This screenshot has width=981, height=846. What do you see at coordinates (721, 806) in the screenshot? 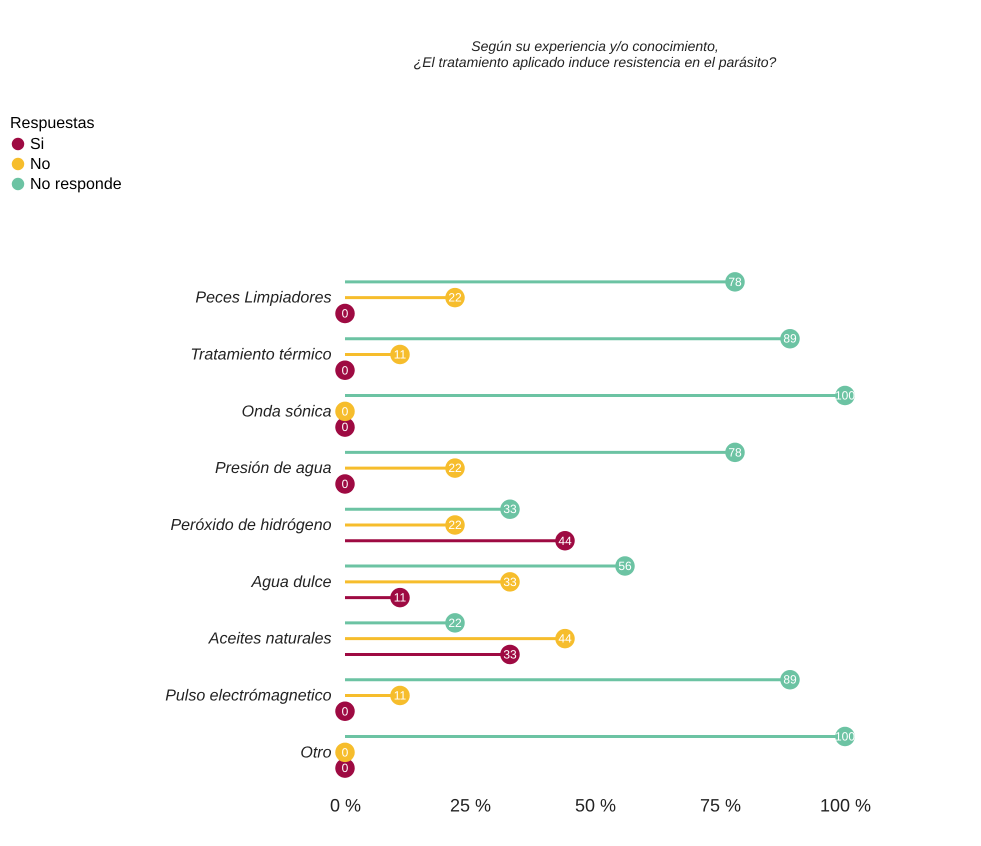
I see `x-tick-label: 75 %` at bounding box center [721, 806].